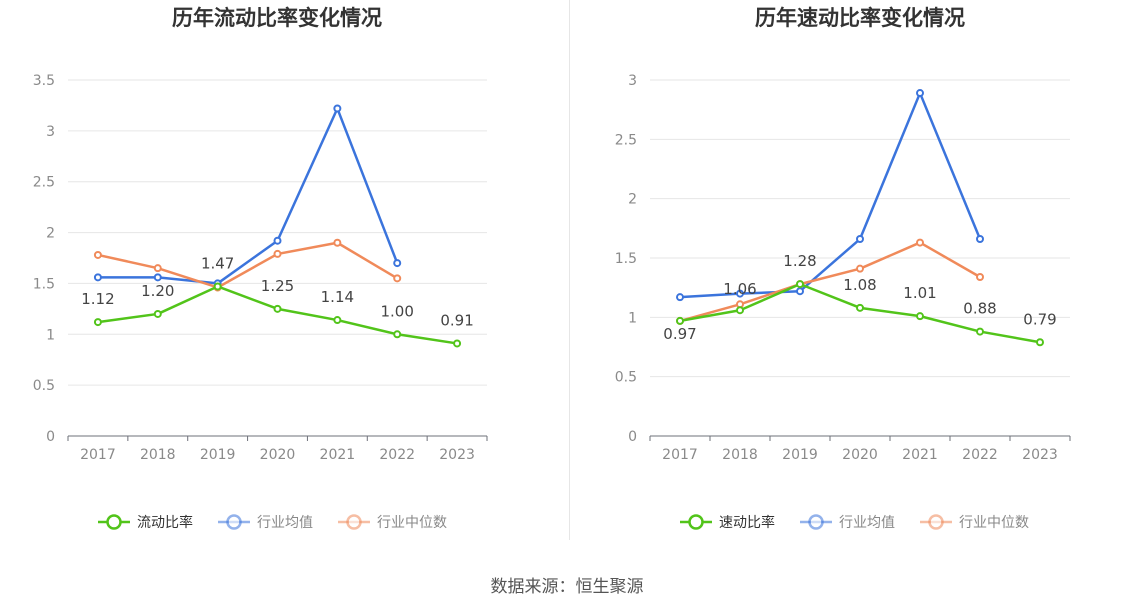 The image size is (1134, 612). What do you see at coordinates (859, 285) in the screenshot?
I see `data-label: 1.08` at bounding box center [859, 285].